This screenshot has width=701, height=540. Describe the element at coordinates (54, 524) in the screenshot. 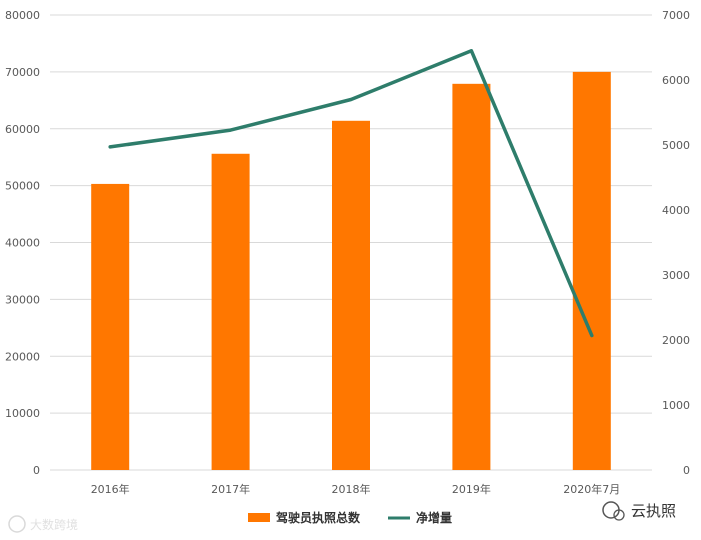

I see `watermark-left-text: 大数跨境` at that location.